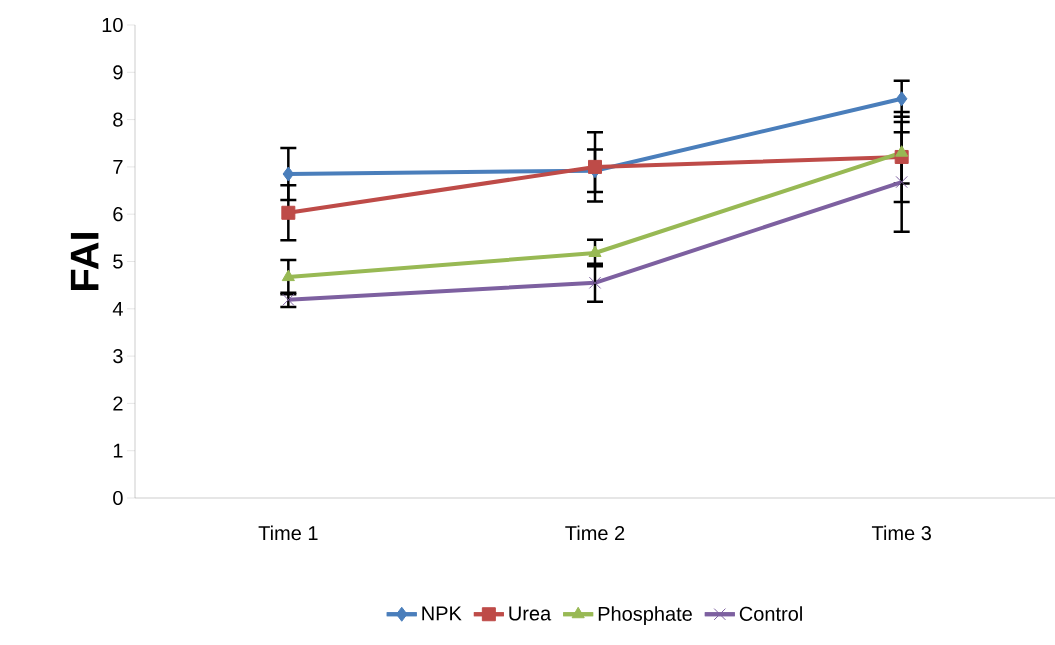 The height and width of the screenshot is (645, 1055). What do you see at coordinates (595, 533) in the screenshot?
I see `x-tick-label: Time 2` at bounding box center [595, 533].